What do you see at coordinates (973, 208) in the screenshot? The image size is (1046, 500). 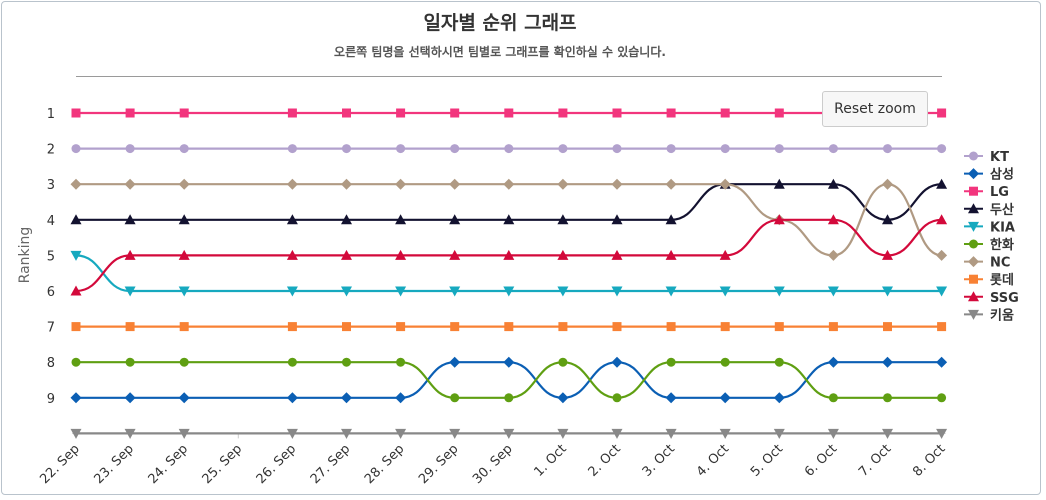 I see `legend-marker-team4` at bounding box center [973, 208].